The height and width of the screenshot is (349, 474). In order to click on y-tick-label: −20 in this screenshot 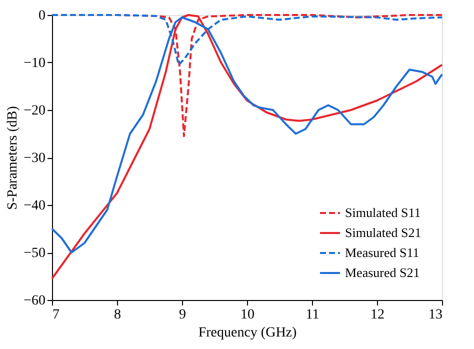, I will do `click(35, 111)`.